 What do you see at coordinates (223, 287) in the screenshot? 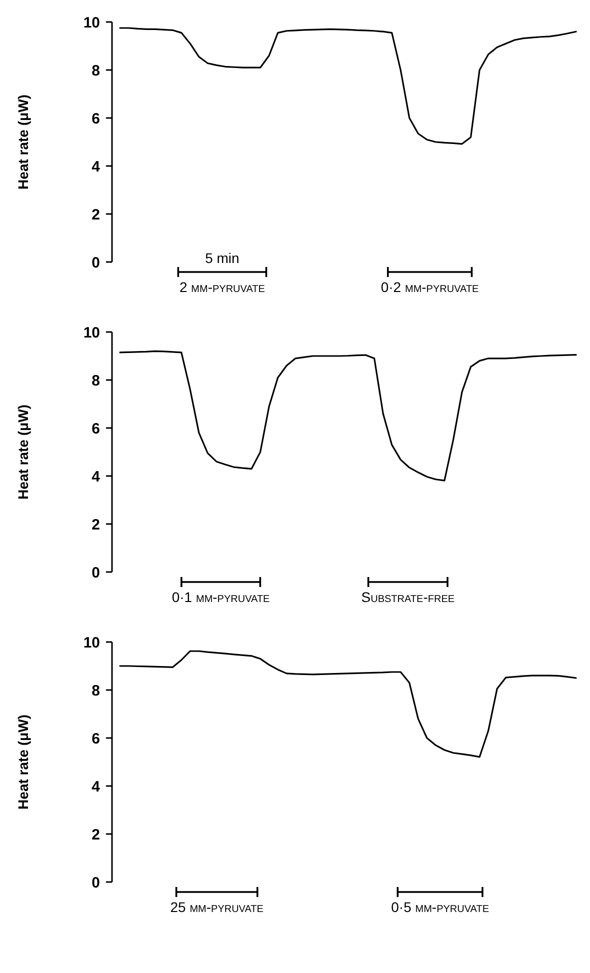
I see `text: 2 mm-pyruvate` at bounding box center [223, 287].